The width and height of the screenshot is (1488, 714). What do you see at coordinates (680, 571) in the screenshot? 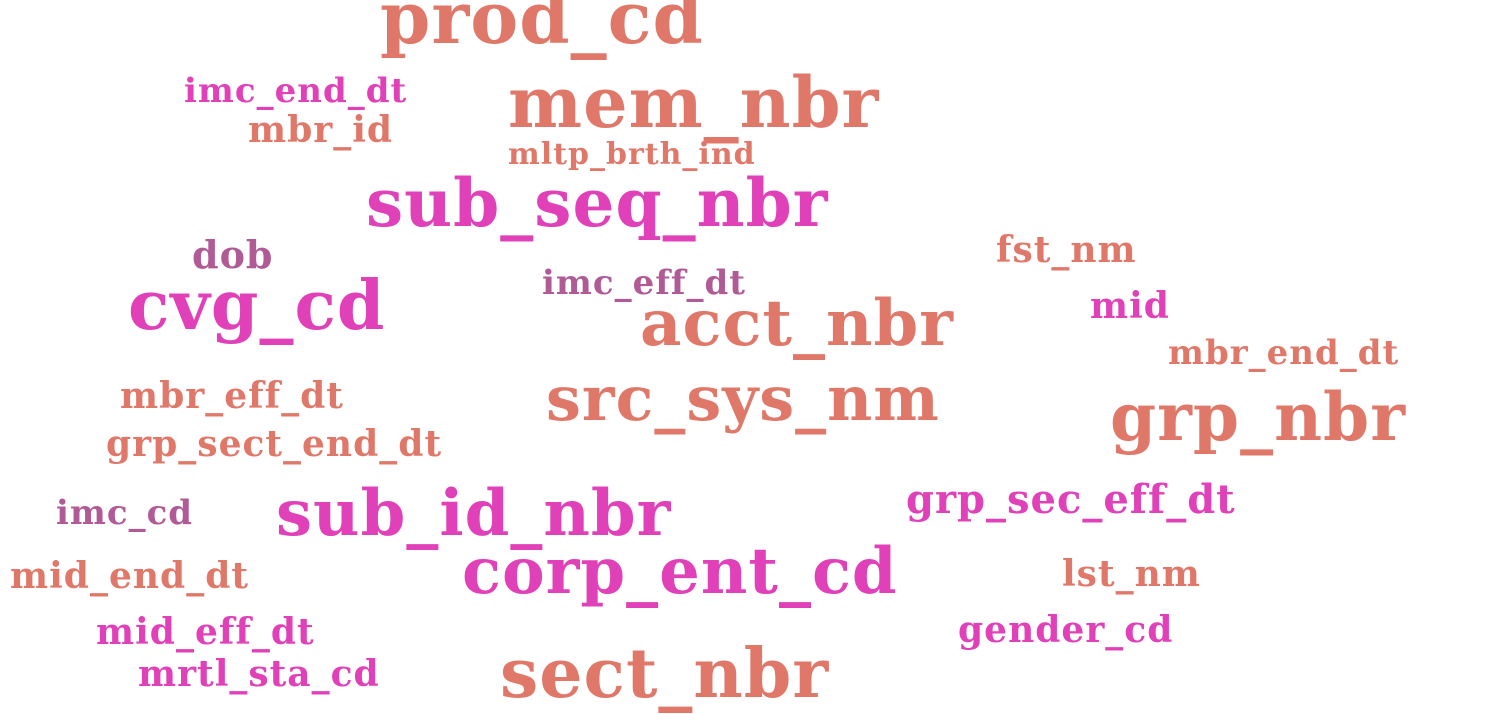
I see `word-corp-ent-cd: corp_ent_cd` at bounding box center [680, 571].